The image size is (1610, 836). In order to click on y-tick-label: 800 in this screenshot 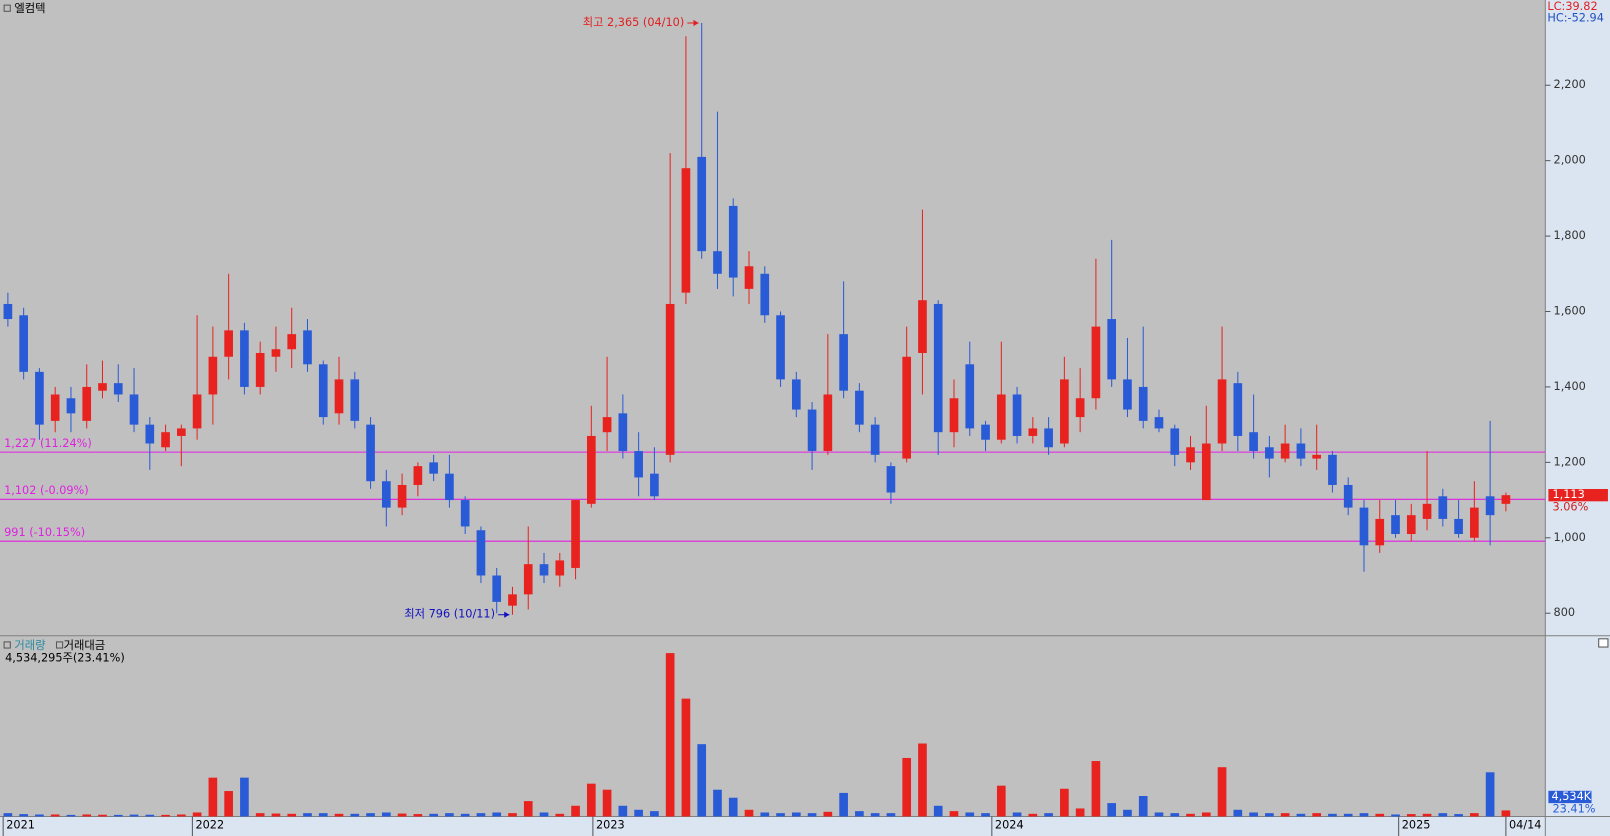, I will do `click(1565, 612)`.